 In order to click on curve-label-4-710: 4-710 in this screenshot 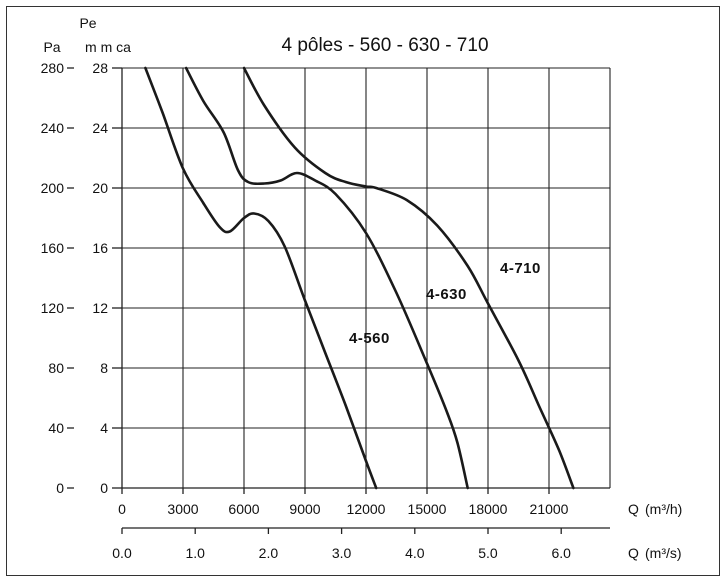, I will do `click(520, 268)`.